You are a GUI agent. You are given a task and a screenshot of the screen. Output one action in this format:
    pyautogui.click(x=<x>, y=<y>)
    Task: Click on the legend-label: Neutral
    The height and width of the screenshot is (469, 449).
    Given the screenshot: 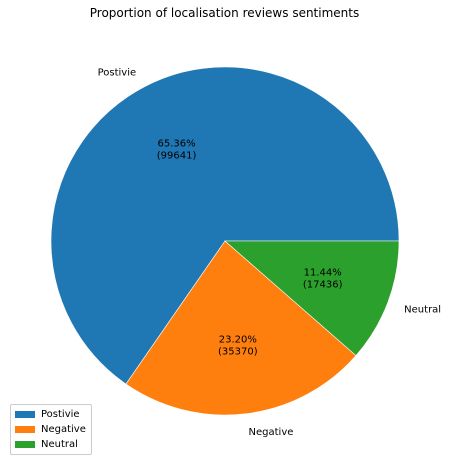 What is the action you would take?
    pyautogui.click(x=59, y=444)
    